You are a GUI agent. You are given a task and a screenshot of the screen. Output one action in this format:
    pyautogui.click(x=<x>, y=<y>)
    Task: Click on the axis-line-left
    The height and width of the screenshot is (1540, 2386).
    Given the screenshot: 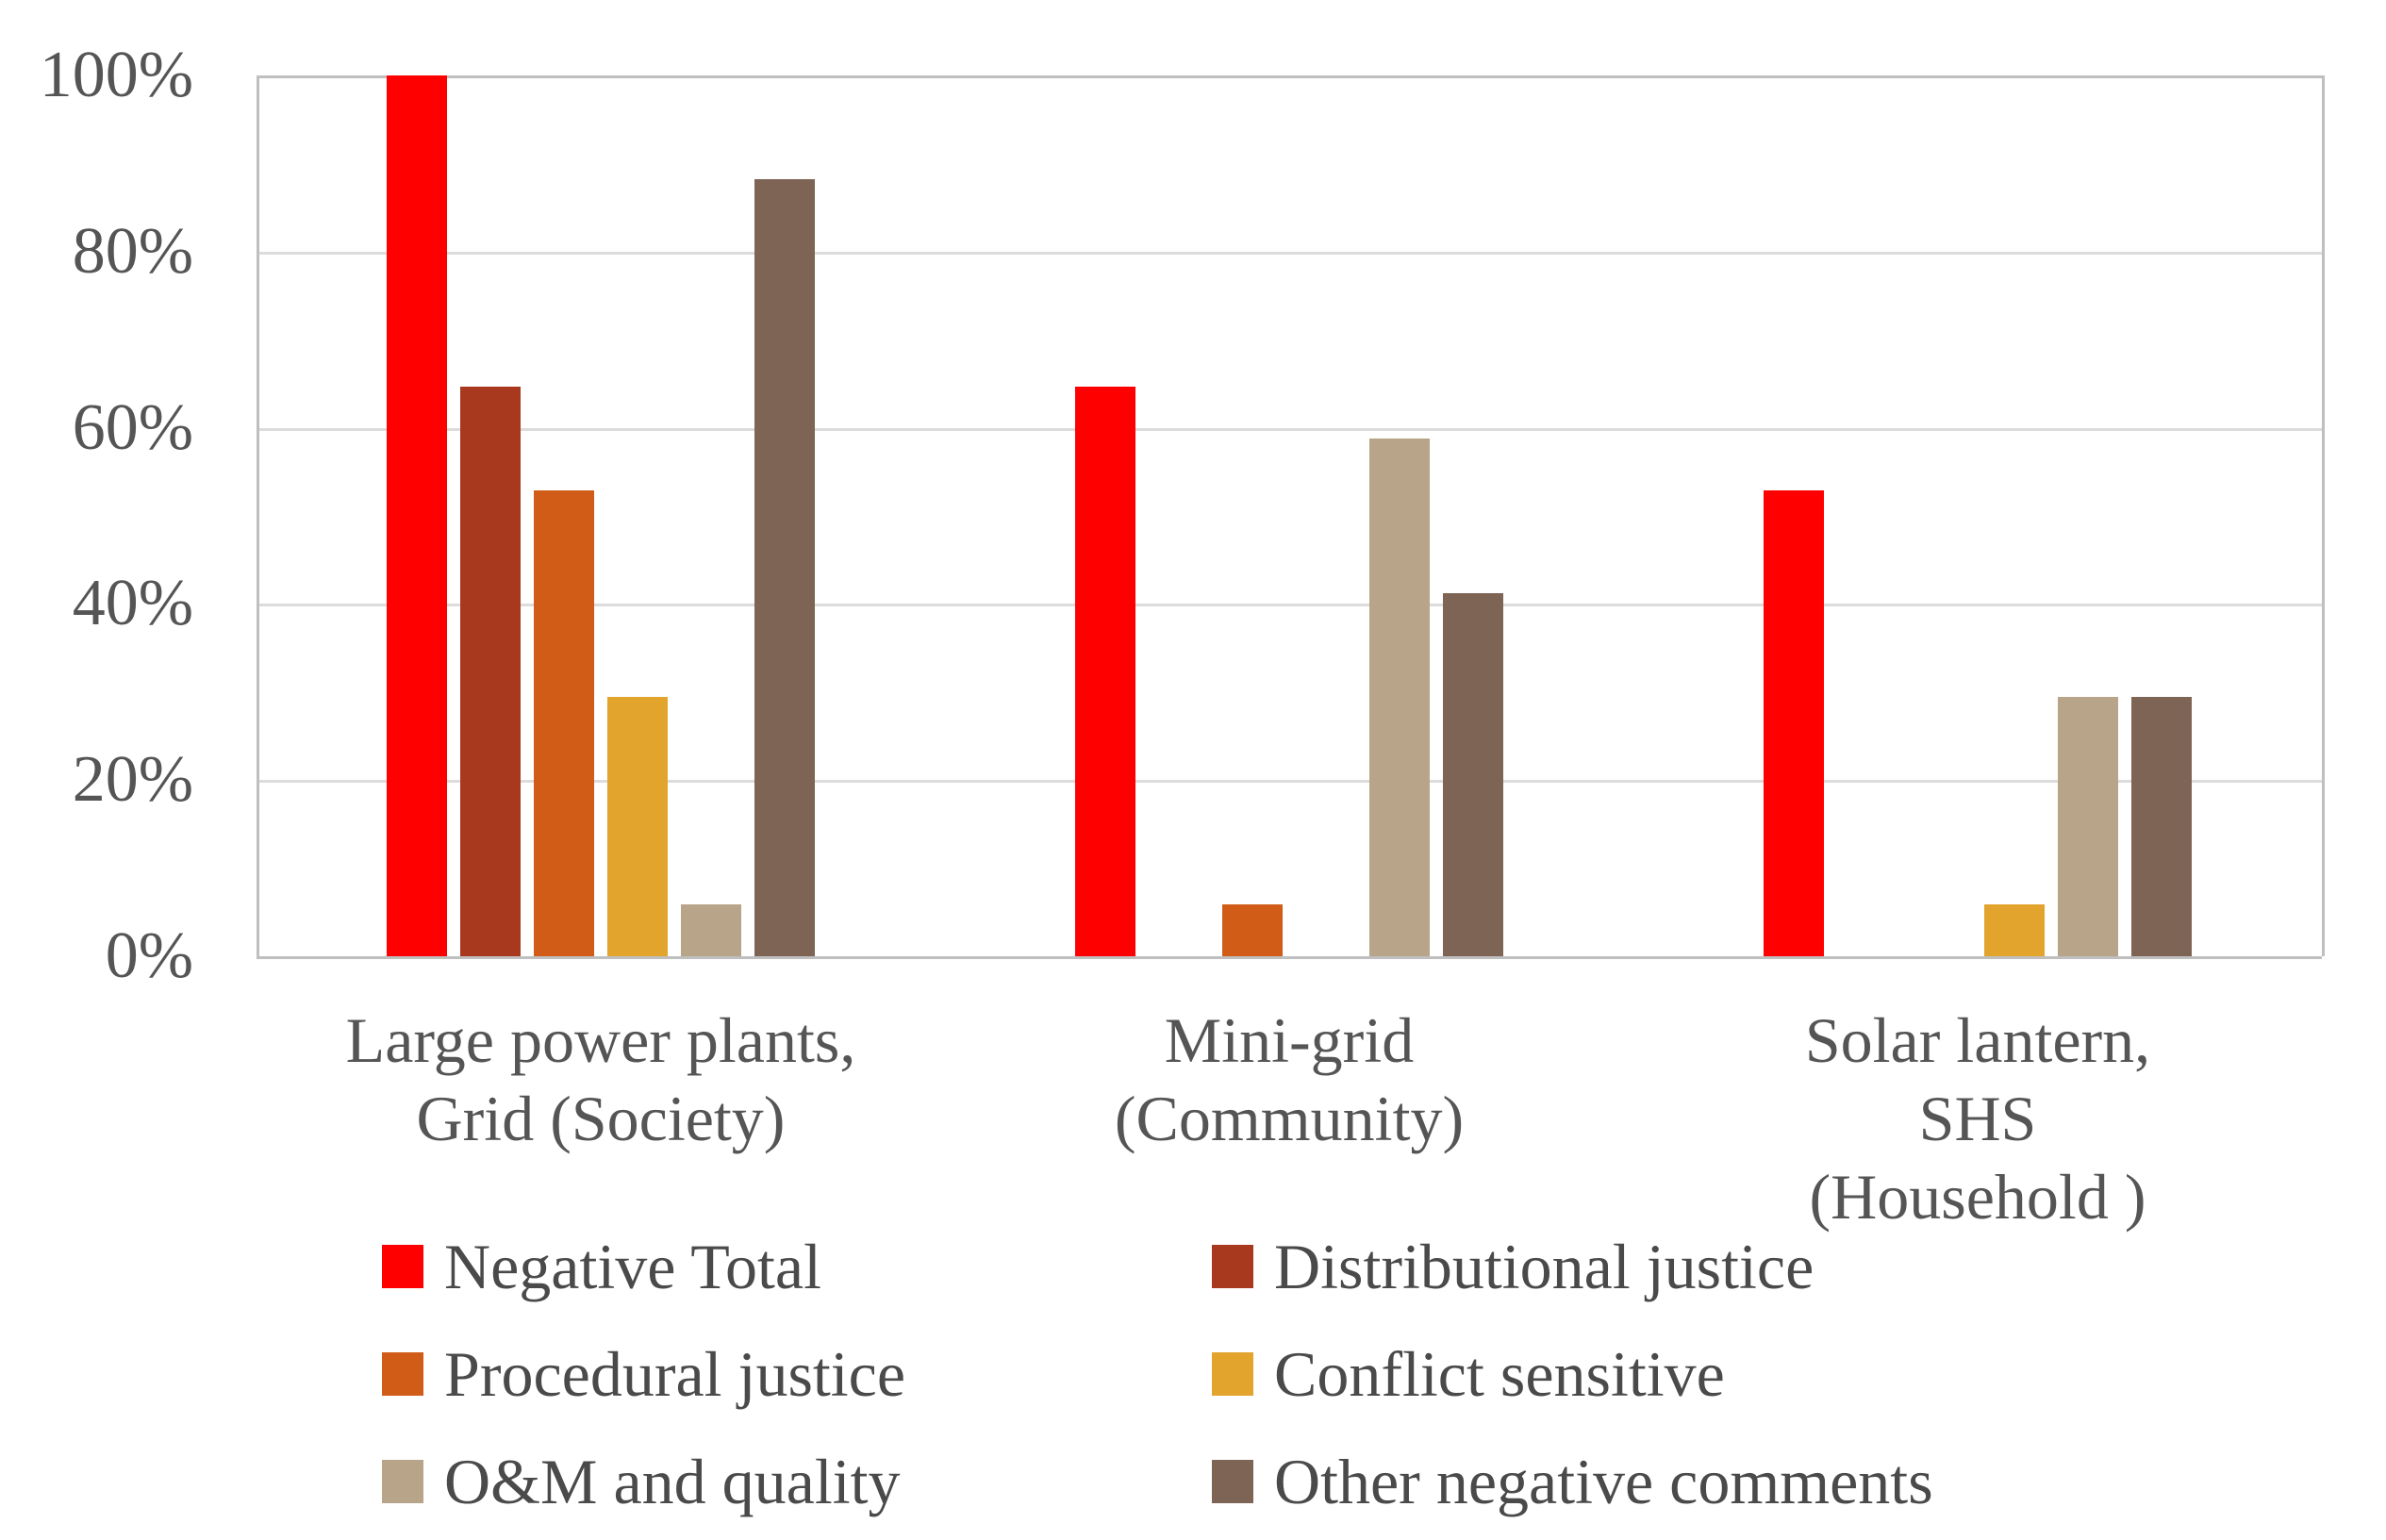 What is the action you would take?
    pyautogui.click(x=258, y=515)
    